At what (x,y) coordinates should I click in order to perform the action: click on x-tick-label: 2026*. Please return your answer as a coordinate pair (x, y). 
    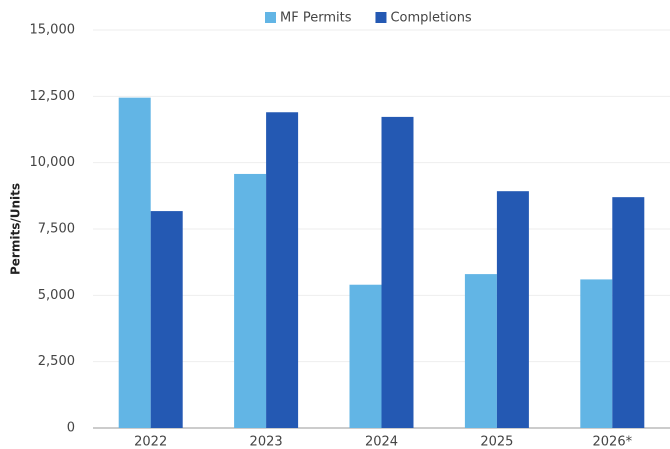
    Looking at the image, I should click on (613, 442).